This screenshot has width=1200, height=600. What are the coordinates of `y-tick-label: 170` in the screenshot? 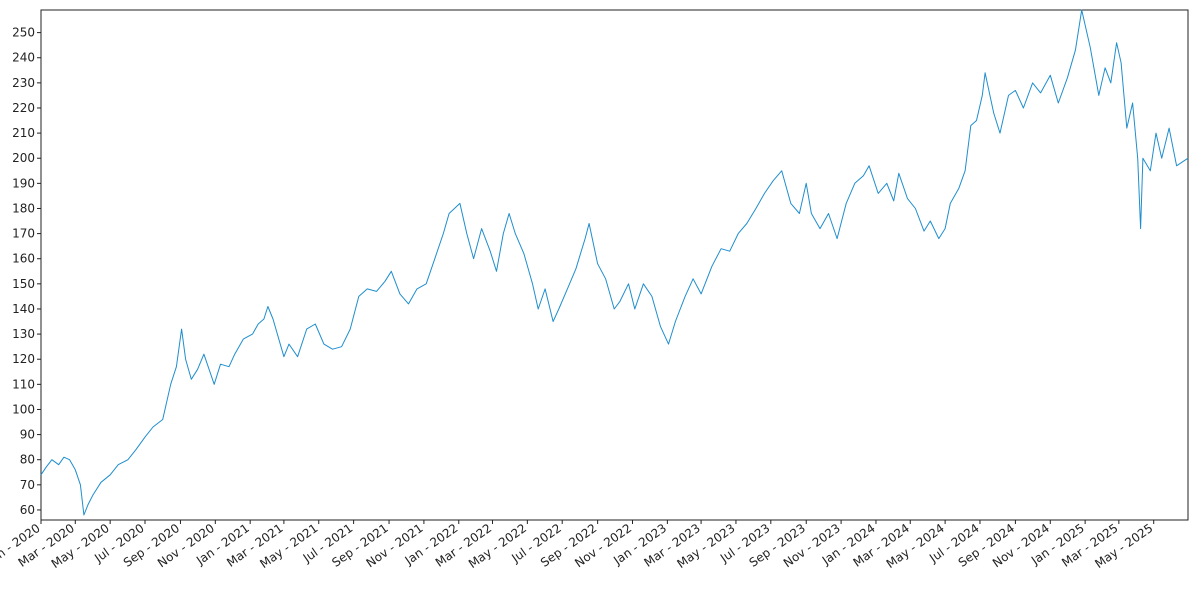 It's located at (23, 234).